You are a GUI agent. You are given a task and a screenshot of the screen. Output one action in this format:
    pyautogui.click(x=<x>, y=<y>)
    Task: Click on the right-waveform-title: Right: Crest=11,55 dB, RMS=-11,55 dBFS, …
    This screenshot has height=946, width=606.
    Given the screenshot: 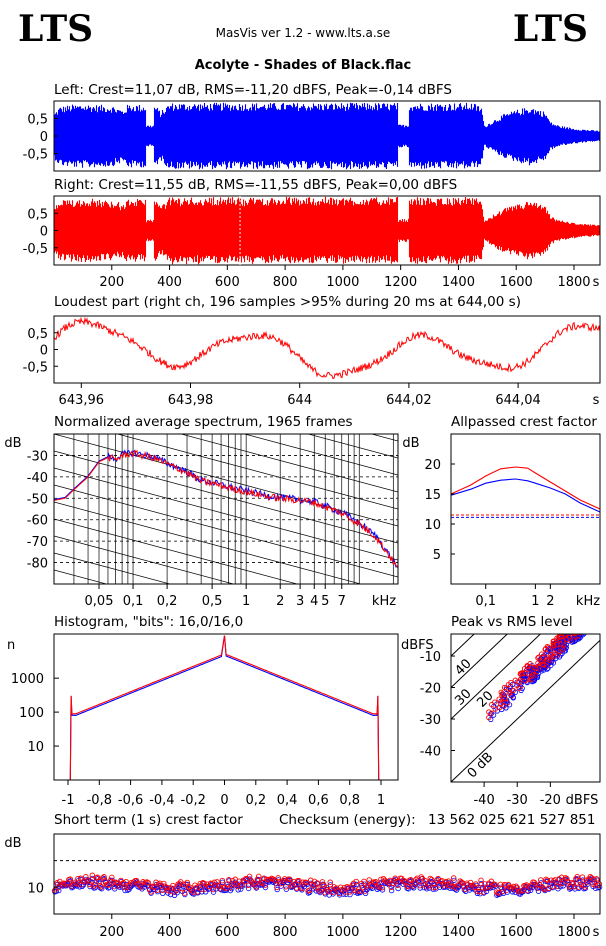 What is the action you would take?
    pyautogui.click(x=256, y=185)
    